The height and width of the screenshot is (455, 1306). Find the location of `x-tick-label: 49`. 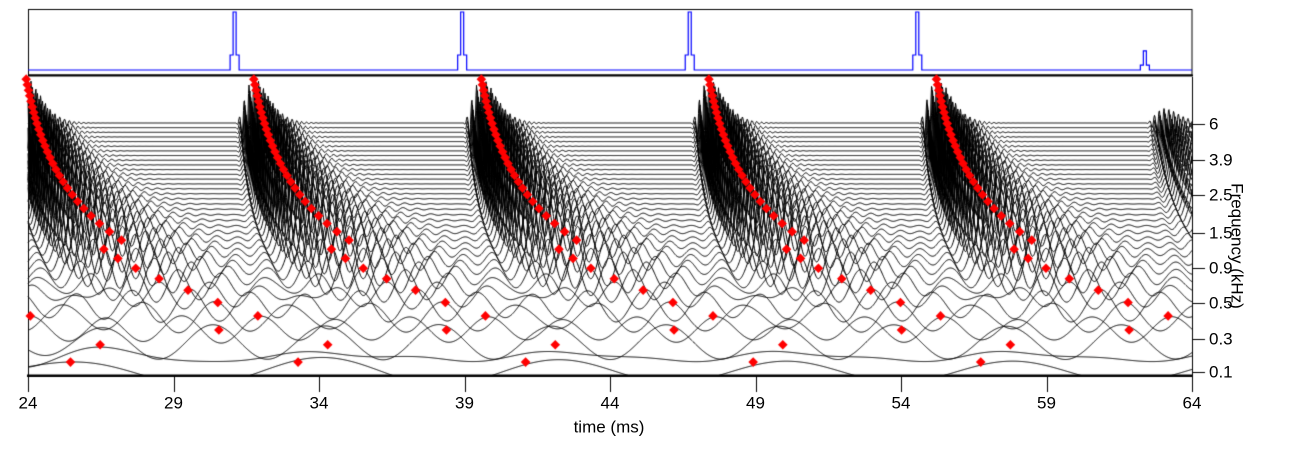

x-tick-label: 49 is located at coordinates (755, 403).